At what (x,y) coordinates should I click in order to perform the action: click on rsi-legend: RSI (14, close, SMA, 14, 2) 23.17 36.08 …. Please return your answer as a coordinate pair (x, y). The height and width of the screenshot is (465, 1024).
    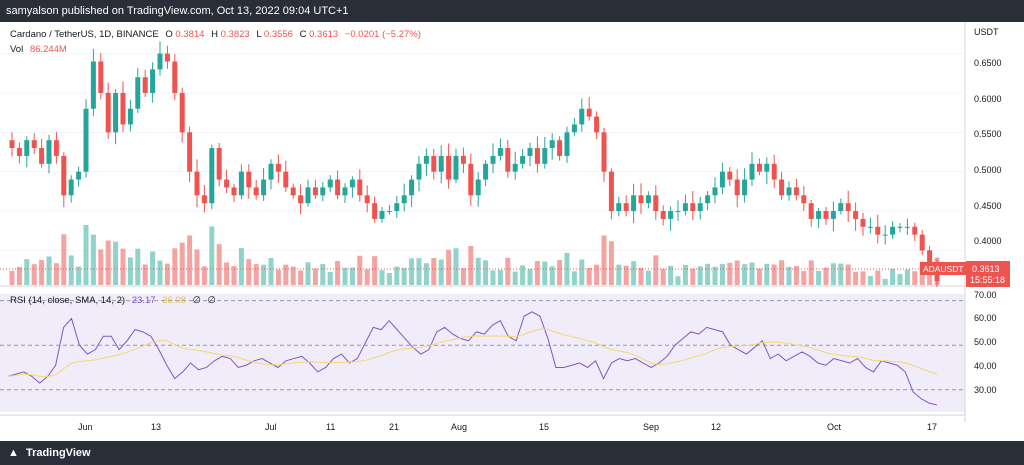
    Looking at the image, I should click on (113, 300).